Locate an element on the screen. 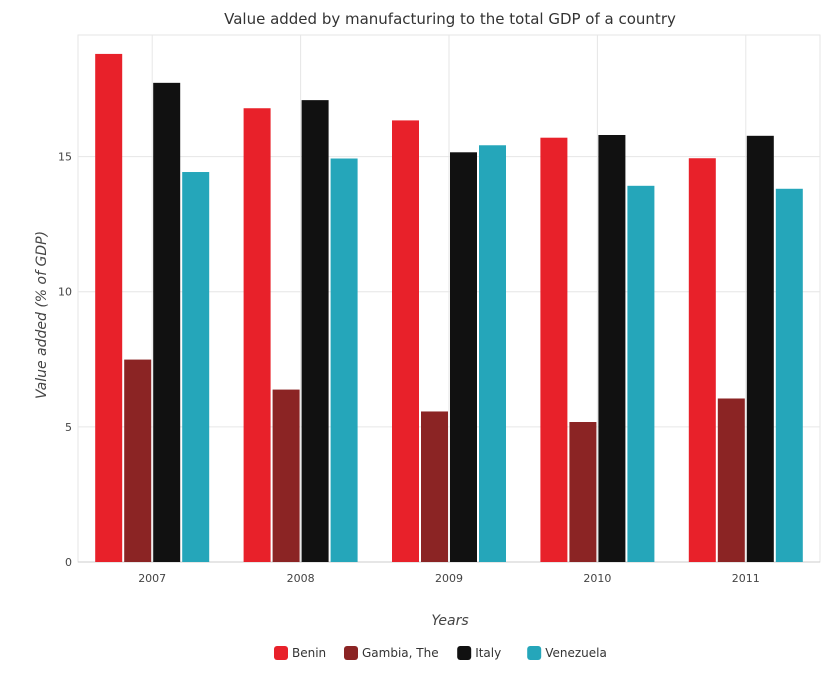  x-tick-label: 2010 is located at coordinates (597, 578).